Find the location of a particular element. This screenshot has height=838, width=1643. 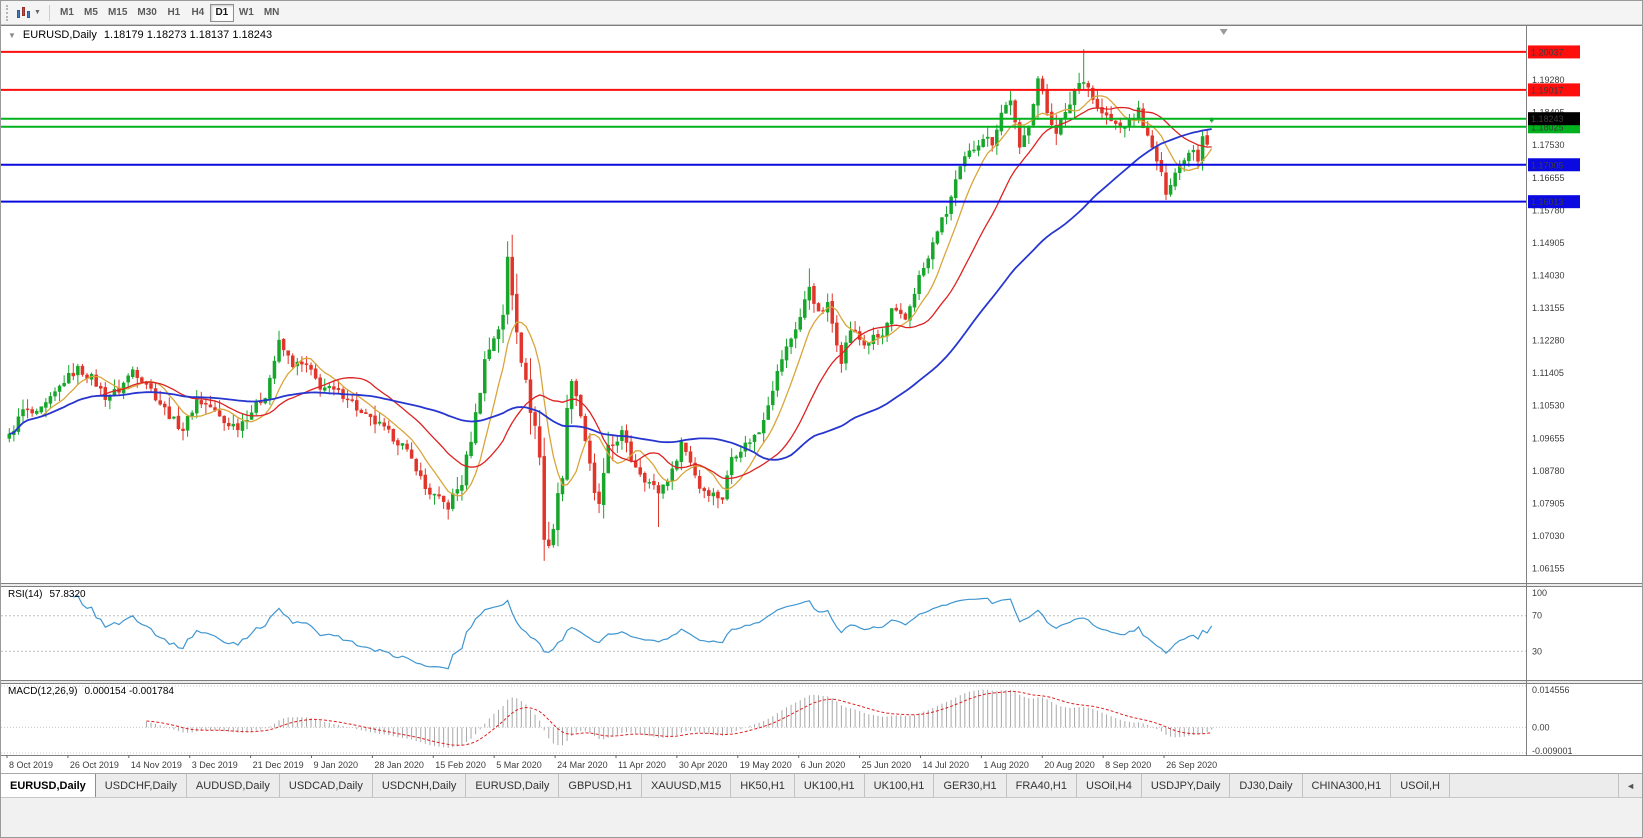

chart-tab-usdcad-daily: USDCAD,Daily is located at coordinates (326, 785).